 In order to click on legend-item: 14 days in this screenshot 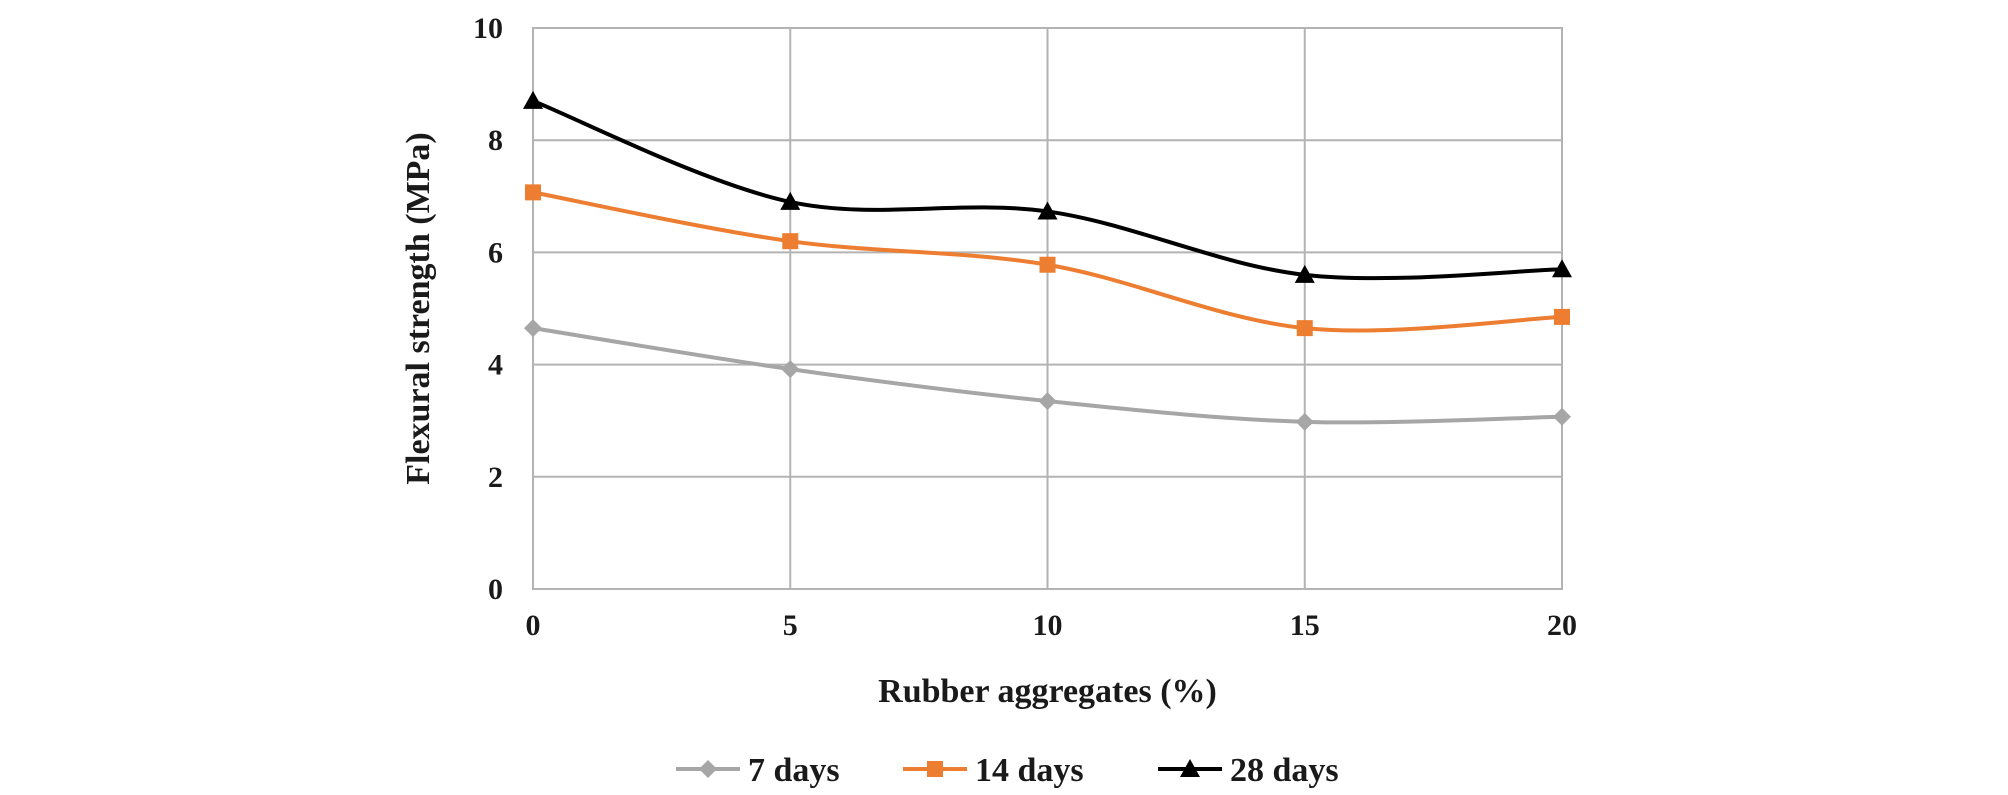, I will do `click(993, 770)`.